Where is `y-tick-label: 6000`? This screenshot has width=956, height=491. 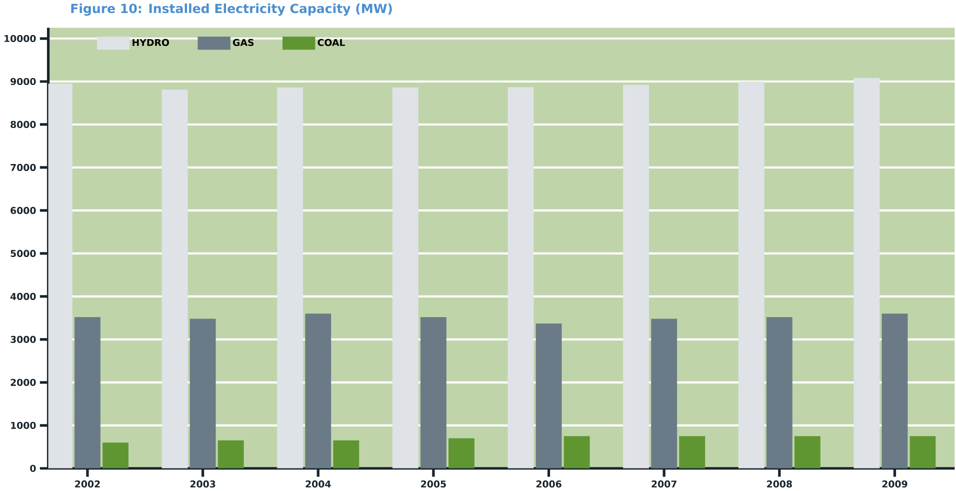 y-tick-label: 6000 is located at coordinates (23, 210).